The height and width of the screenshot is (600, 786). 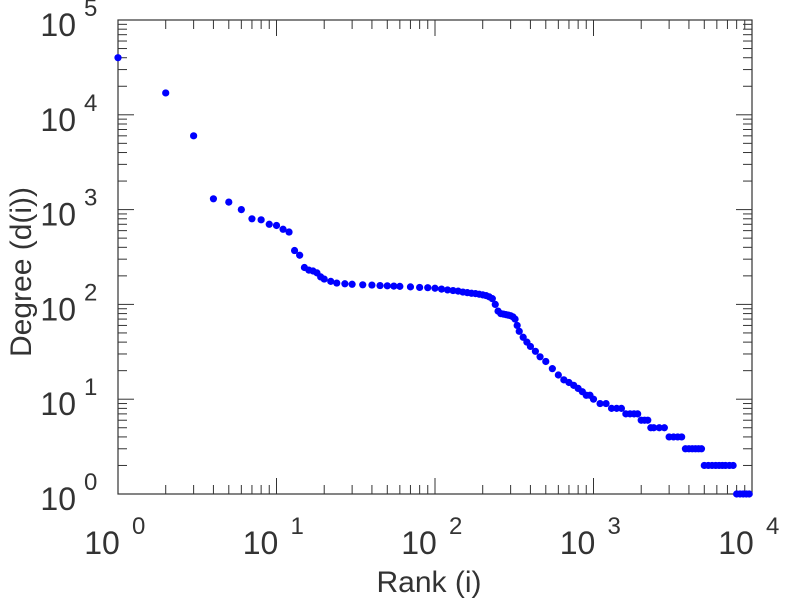 I want to click on x-tick-exponent-3: 3, so click(x=614, y=526).